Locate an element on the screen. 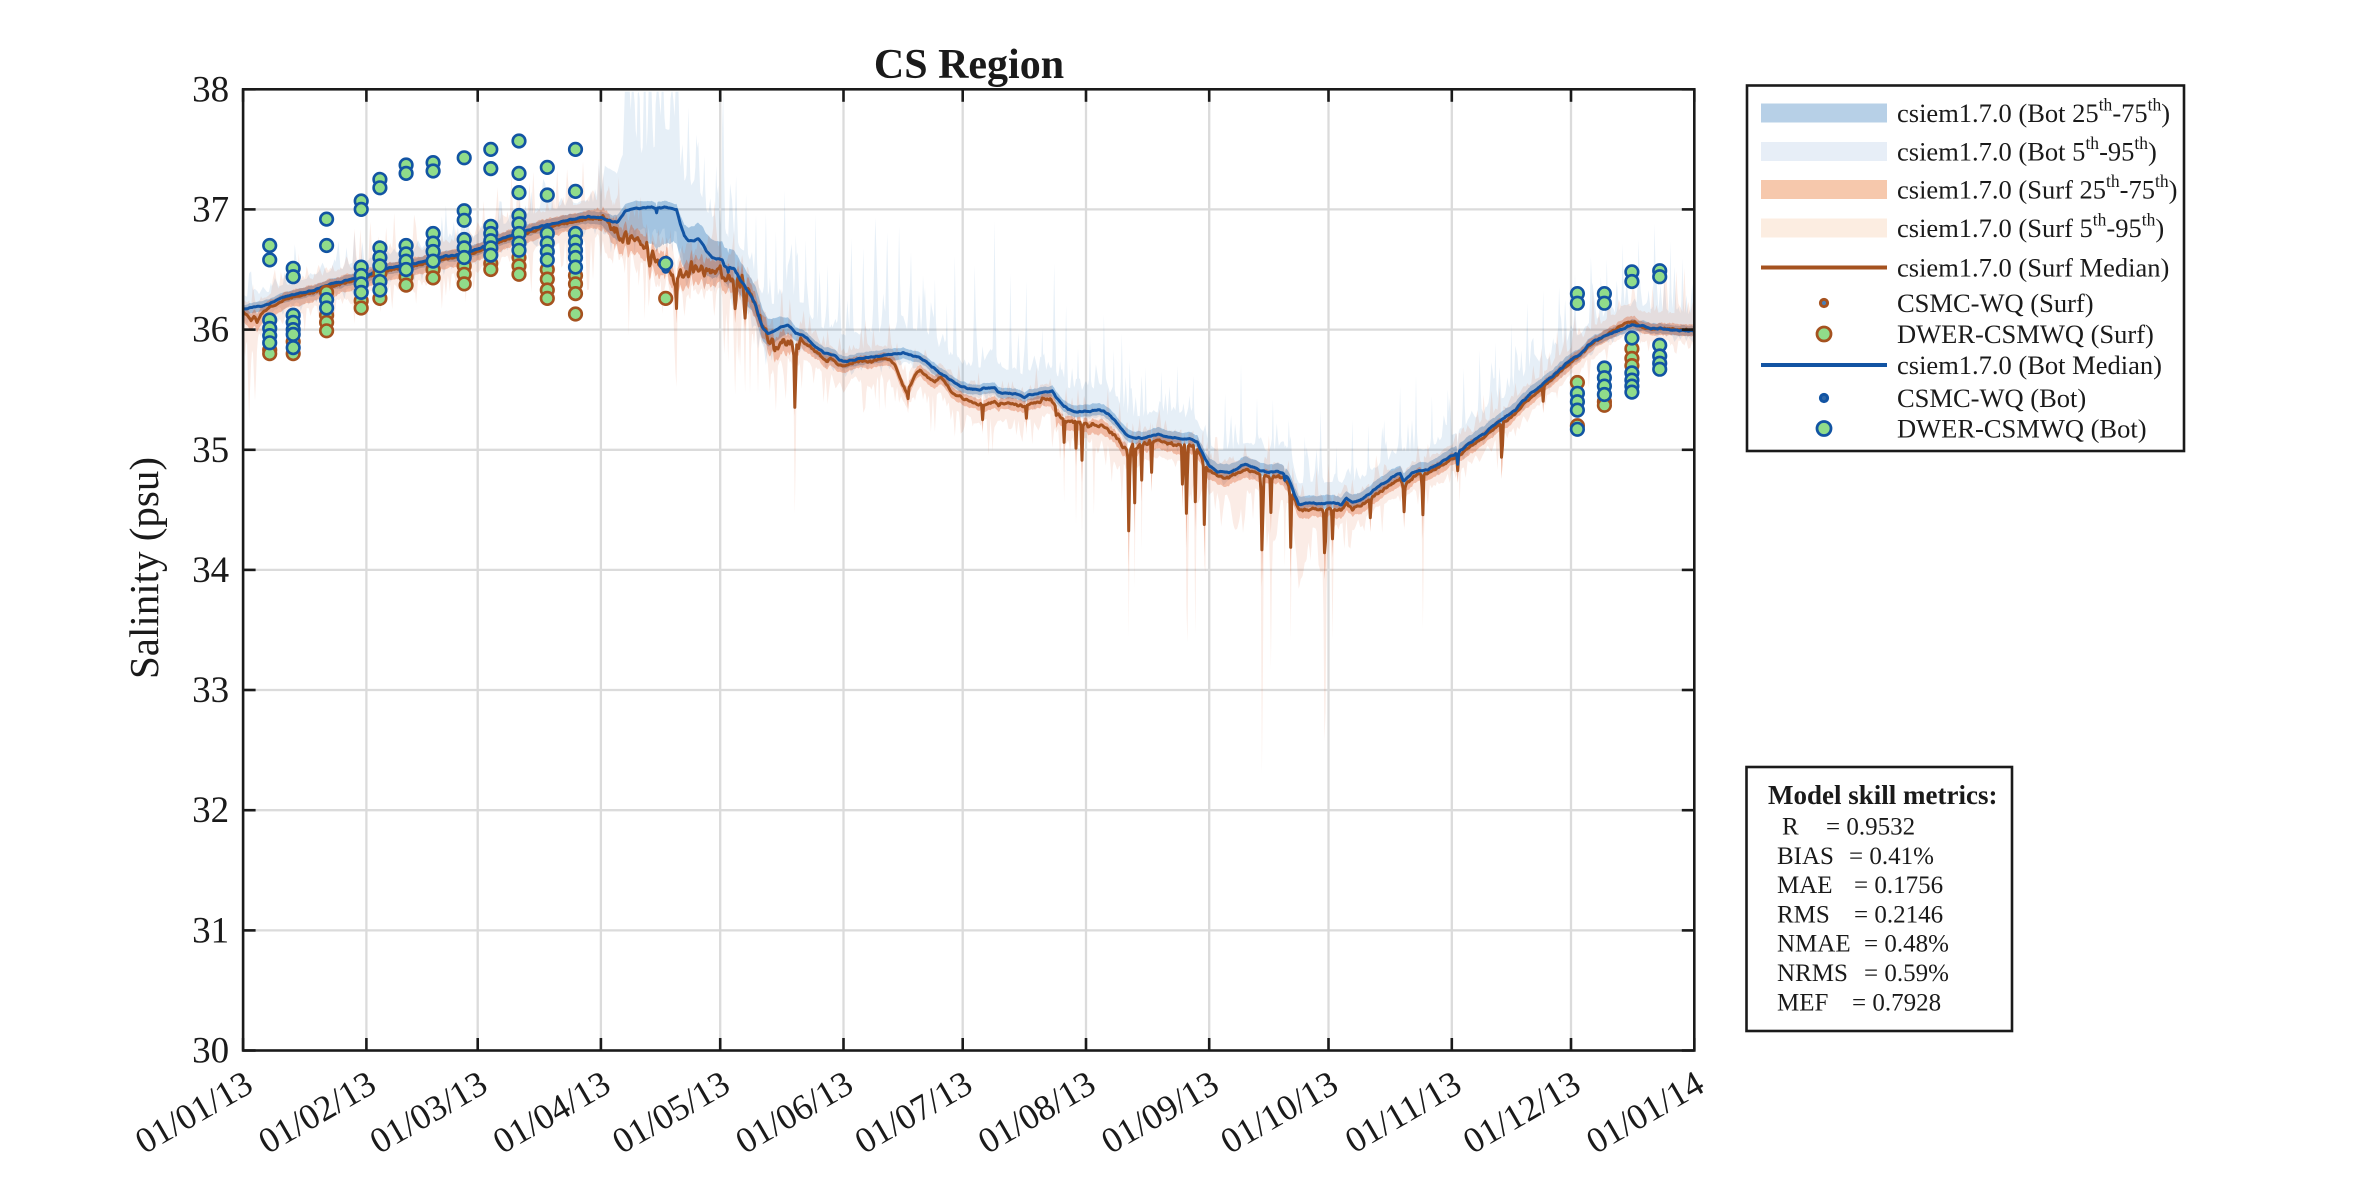  svg-text: Model skill metrics: is located at coordinates (1882, 795).